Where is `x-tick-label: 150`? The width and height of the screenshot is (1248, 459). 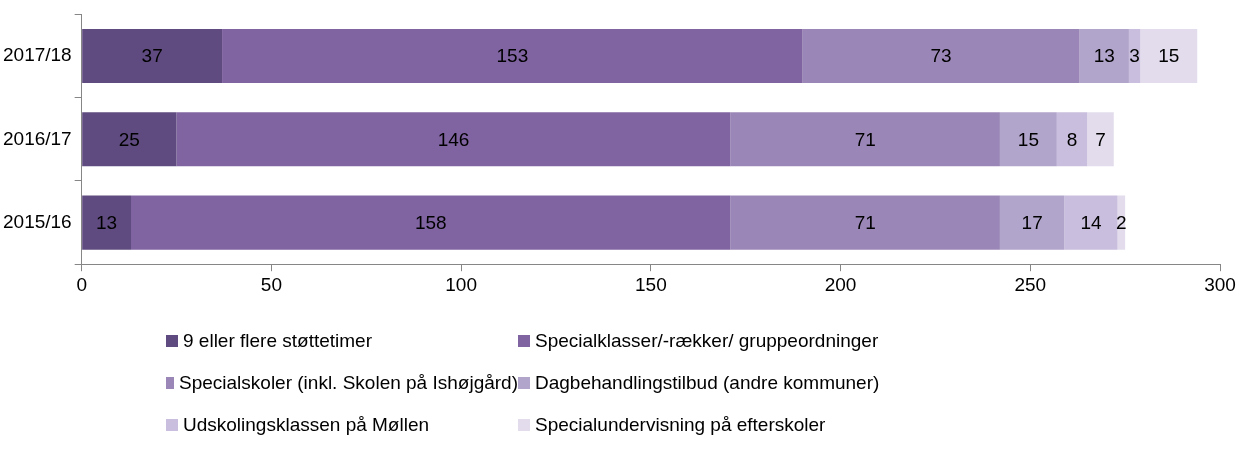 x-tick-label: 150 is located at coordinates (650, 284).